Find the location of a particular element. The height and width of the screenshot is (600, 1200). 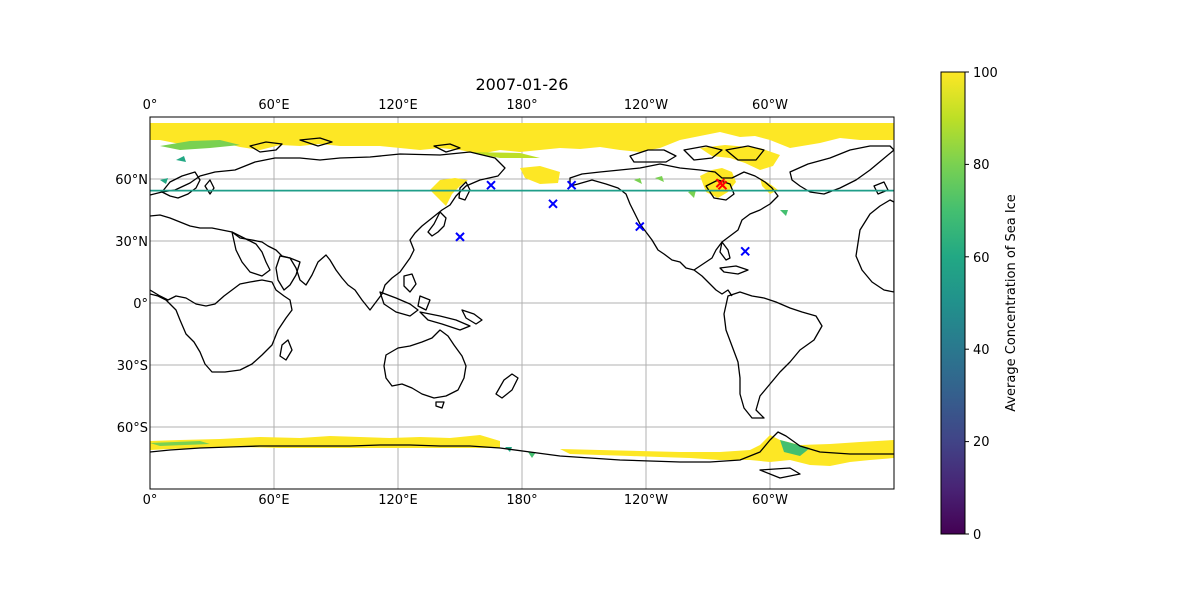

x-tick-bottom-2: 120°E is located at coordinates (398, 500).